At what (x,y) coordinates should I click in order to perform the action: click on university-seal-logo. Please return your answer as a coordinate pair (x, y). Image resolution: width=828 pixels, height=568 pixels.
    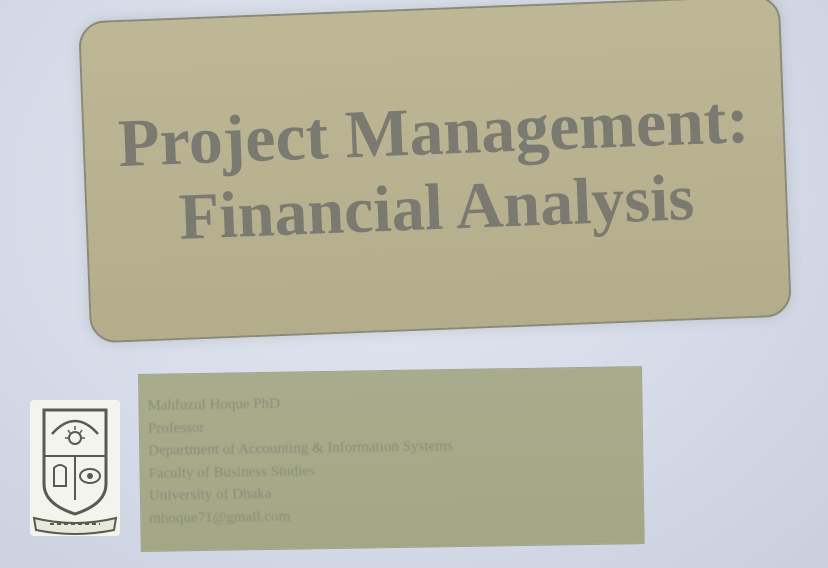
    Looking at the image, I should click on (75, 468).